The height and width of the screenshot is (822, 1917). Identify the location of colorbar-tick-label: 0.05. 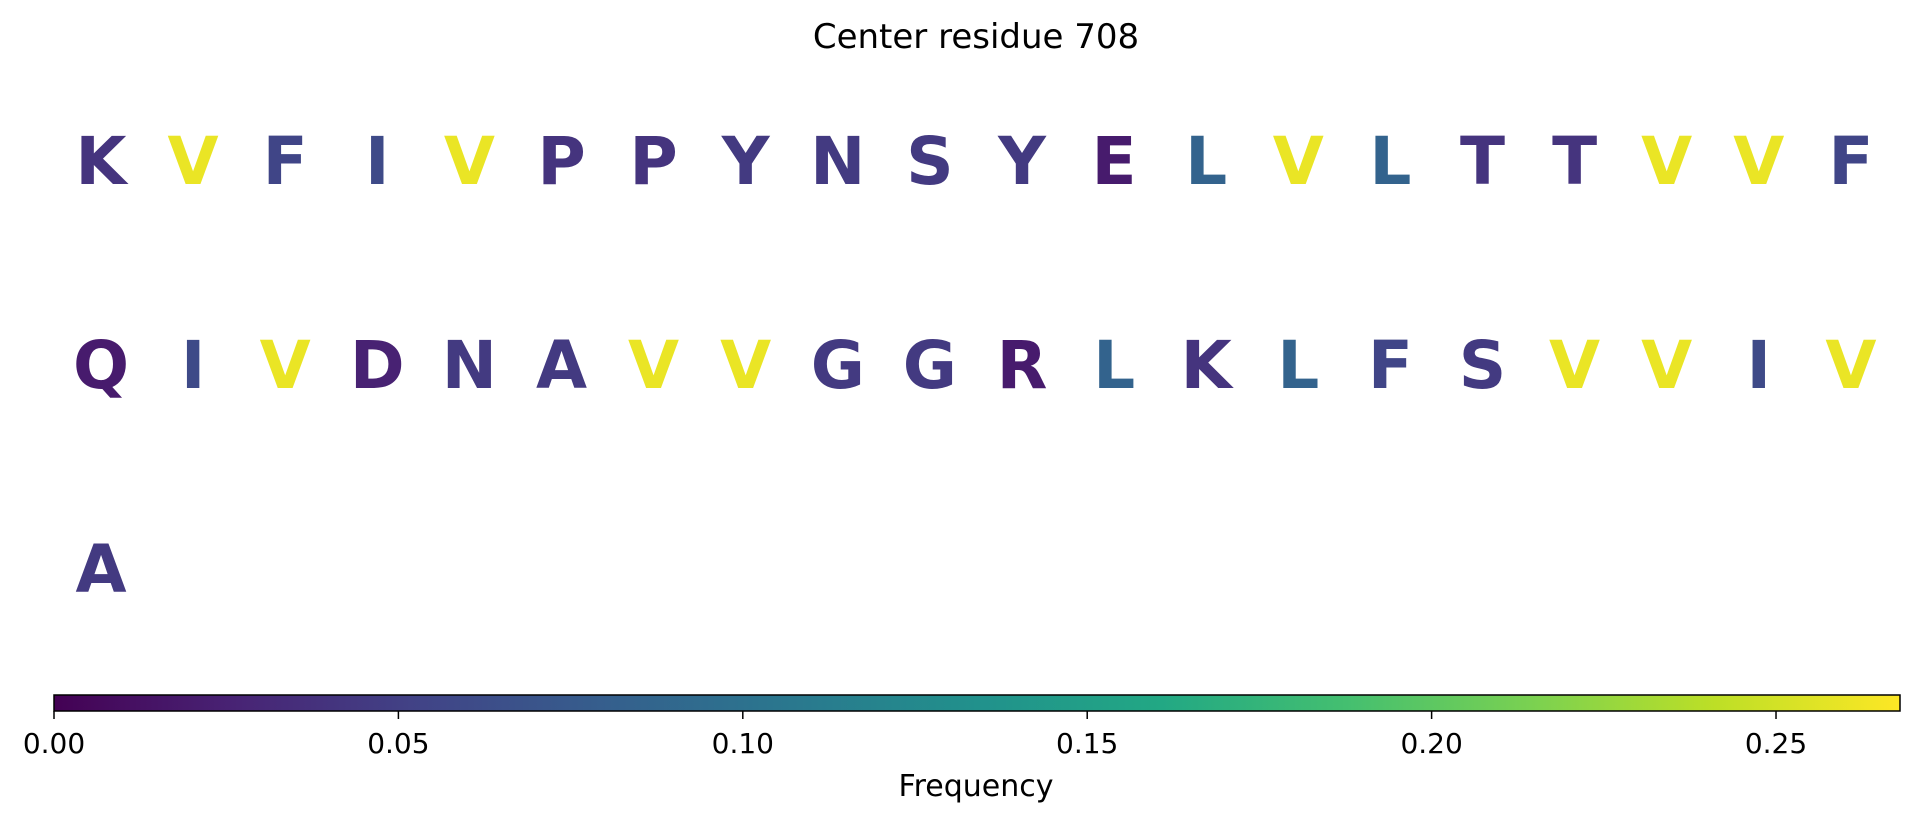
(398, 743).